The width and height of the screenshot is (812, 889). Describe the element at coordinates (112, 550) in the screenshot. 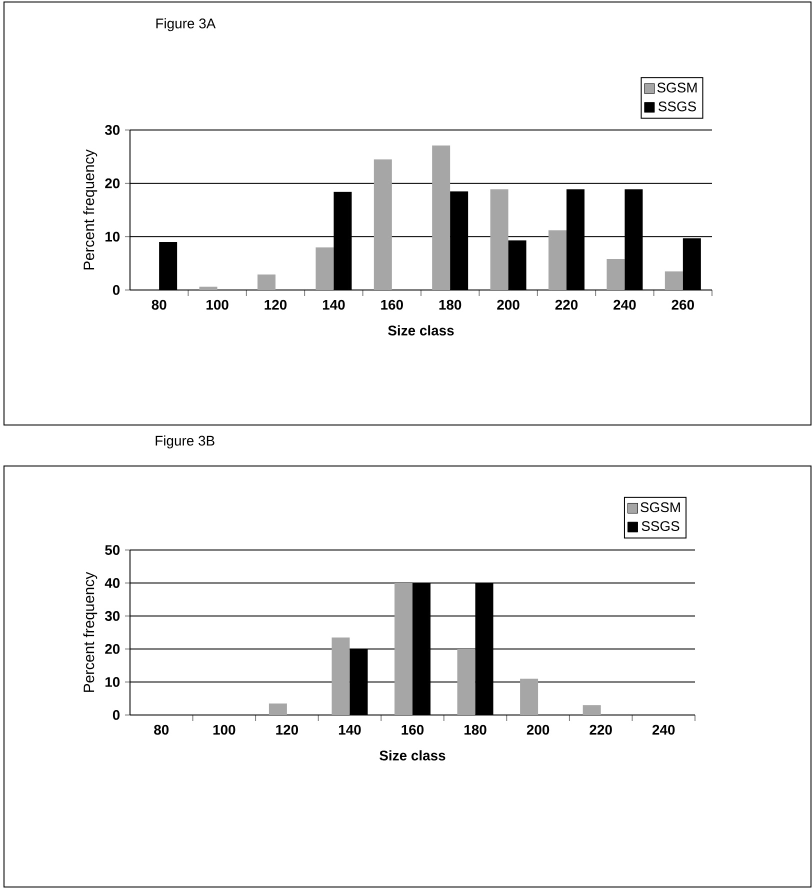

I see `y-tick-label: 50` at that location.